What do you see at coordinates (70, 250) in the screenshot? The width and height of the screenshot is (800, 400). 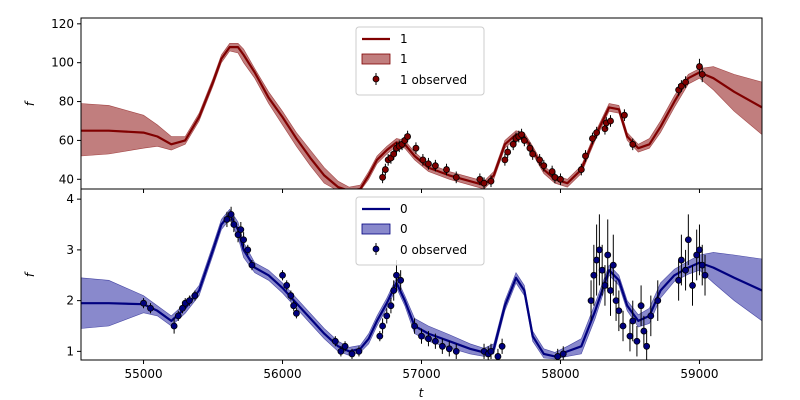 I see `bottom-y-tick-label: 3` at bounding box center [70, 250].